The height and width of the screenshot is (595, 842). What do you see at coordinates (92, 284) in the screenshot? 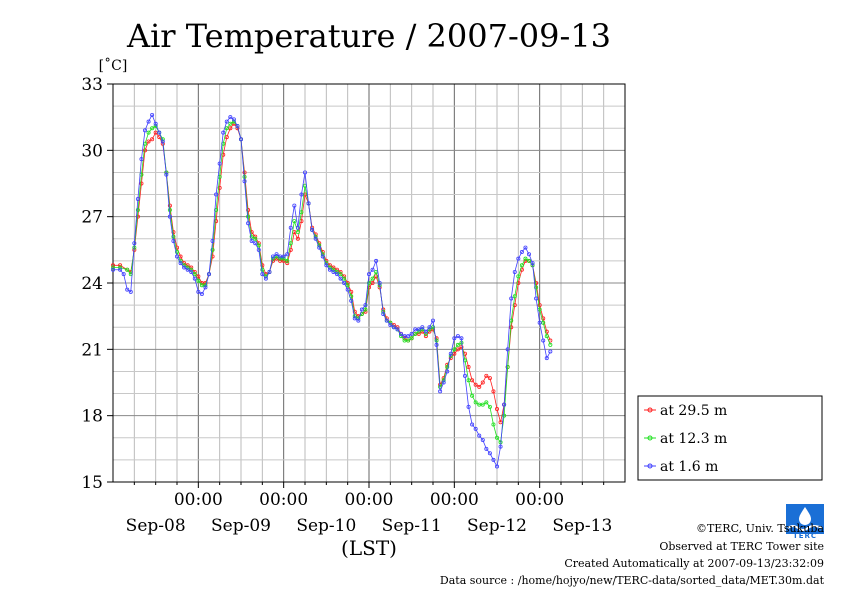
I see `y-tick-label: 24` at bounding box center [92, 284].